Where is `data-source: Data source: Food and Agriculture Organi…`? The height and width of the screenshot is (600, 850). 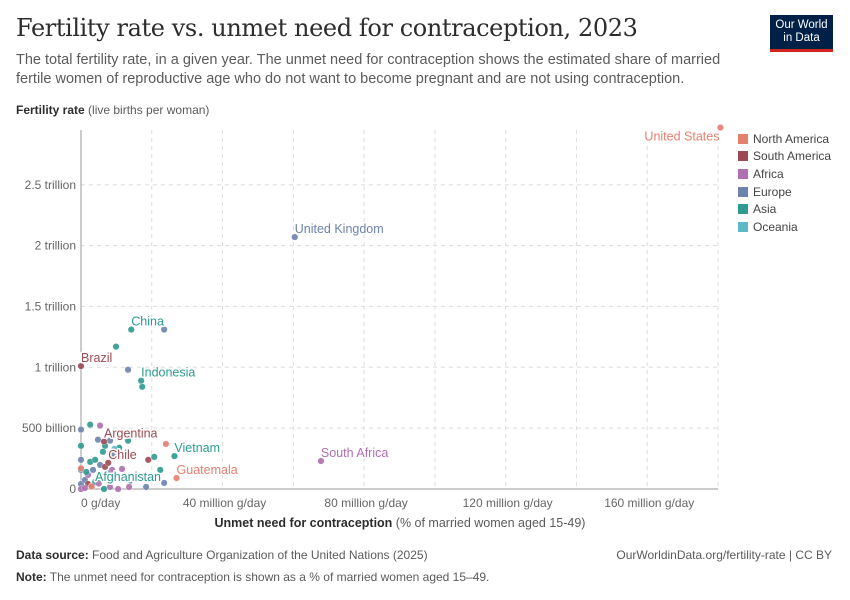
data-source: Data source: Food and Agriculture Organi… is located at coordinates (222, 555).